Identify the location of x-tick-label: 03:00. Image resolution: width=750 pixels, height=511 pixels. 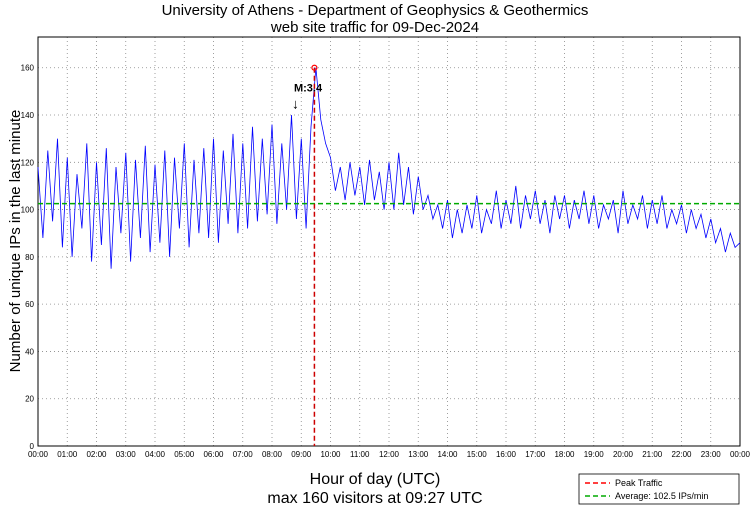
(126, 454).